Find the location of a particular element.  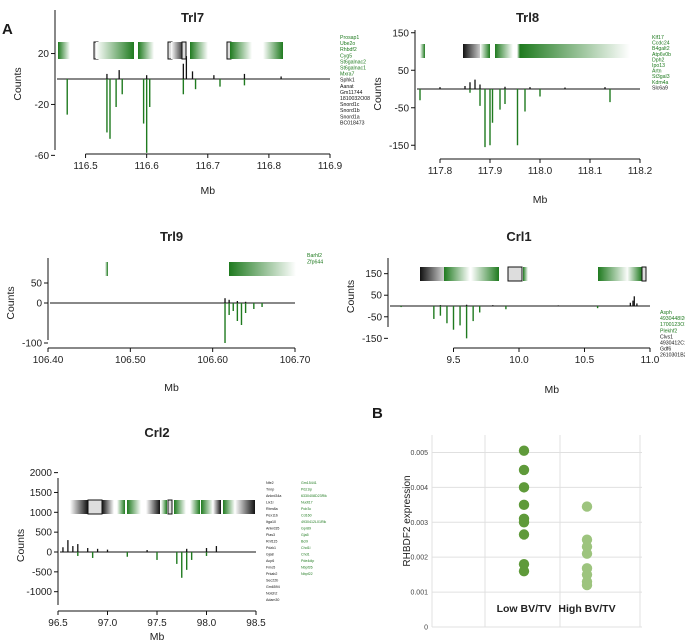

crl2-y-tick-label: 500 is located at coordinates (43, 533).